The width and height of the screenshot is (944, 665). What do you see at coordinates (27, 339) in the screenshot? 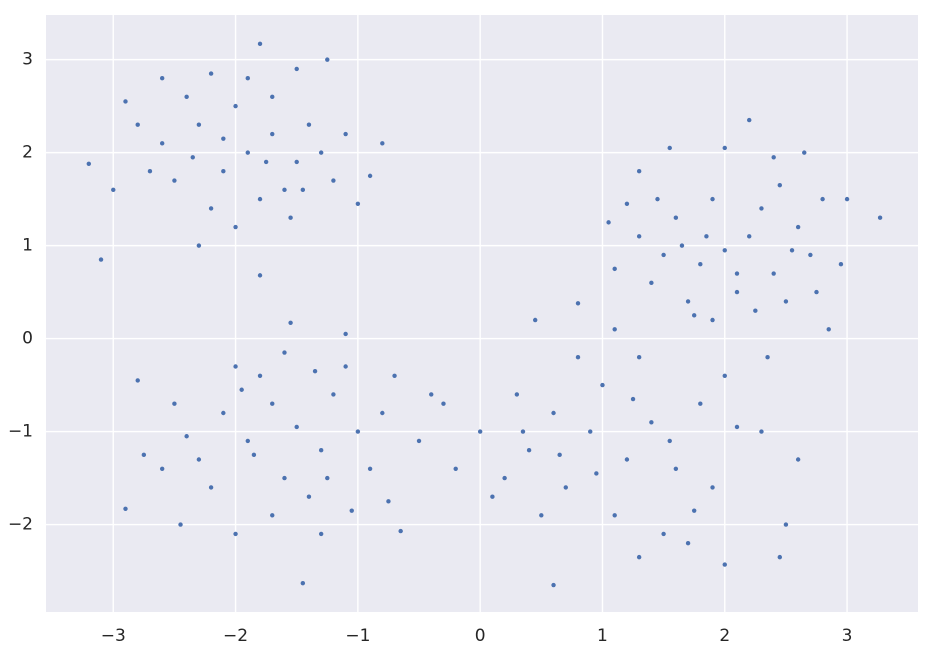
I see `y-tick-label: 0` at bounding box center [27, 339].